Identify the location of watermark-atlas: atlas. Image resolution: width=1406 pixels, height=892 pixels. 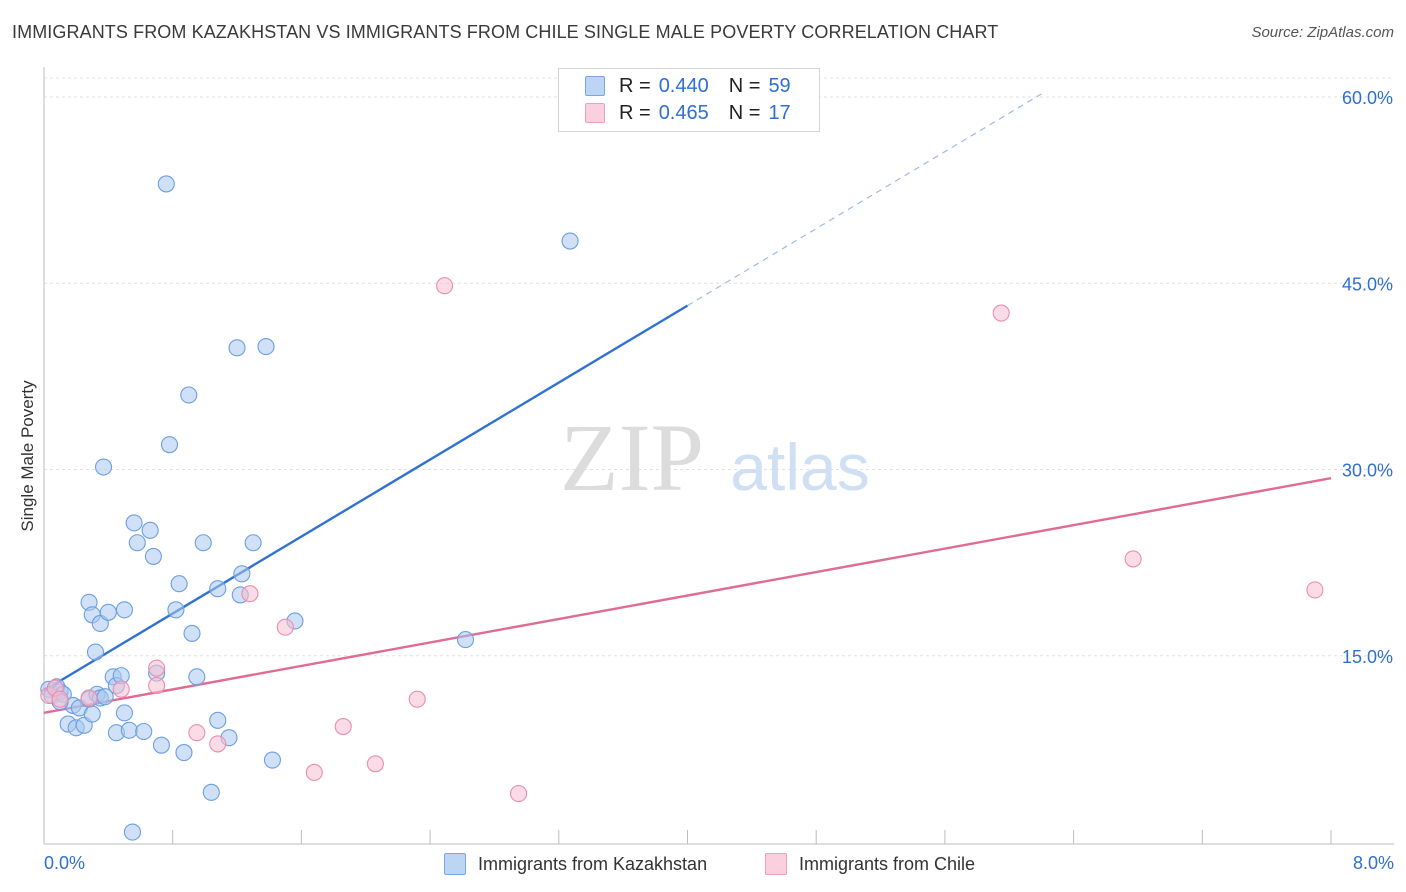
(799, 467).